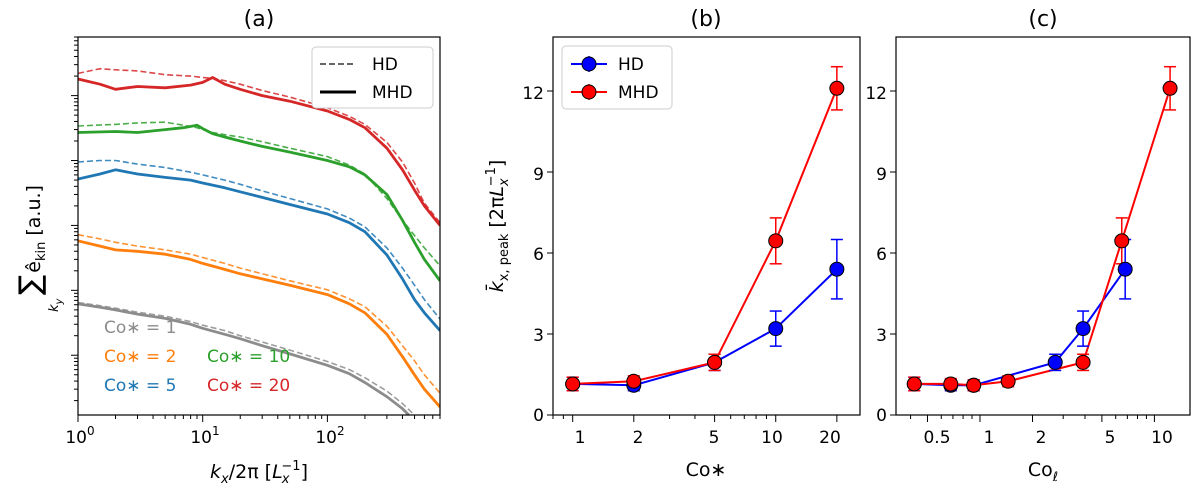 The height and width of the screenshot is (497, 1200). What do you see at coordinates (1041, 438) in the screenshot?
I see `panel-c-xtick-label: 2` at bounding box center [1041, 438].